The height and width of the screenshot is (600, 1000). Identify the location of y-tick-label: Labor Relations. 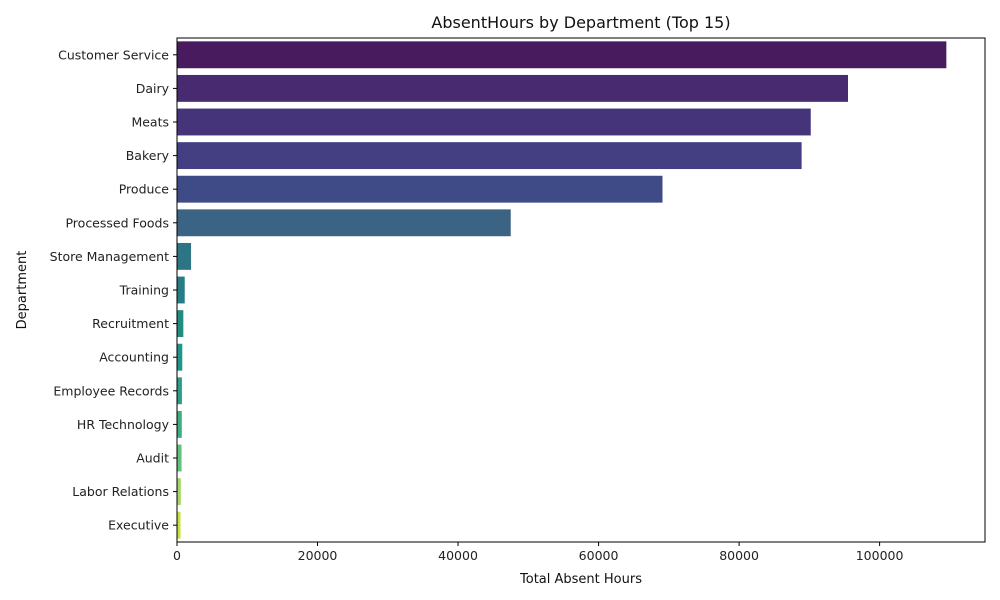
(120, 491).